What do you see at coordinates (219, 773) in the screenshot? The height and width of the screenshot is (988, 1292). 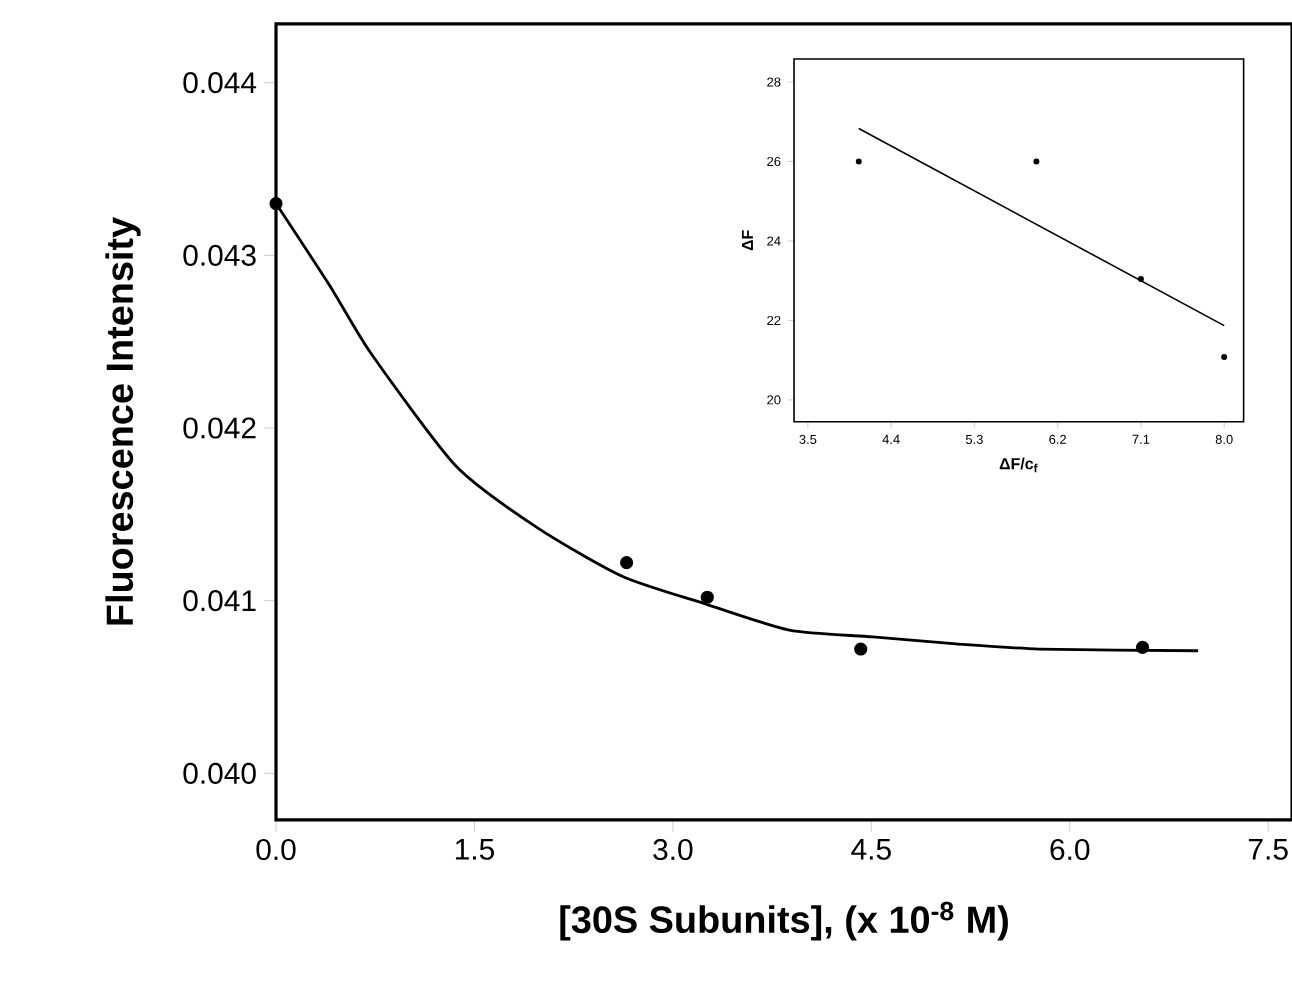 I see `y-tick-label: 0.040` at bounding box center [219, 773].